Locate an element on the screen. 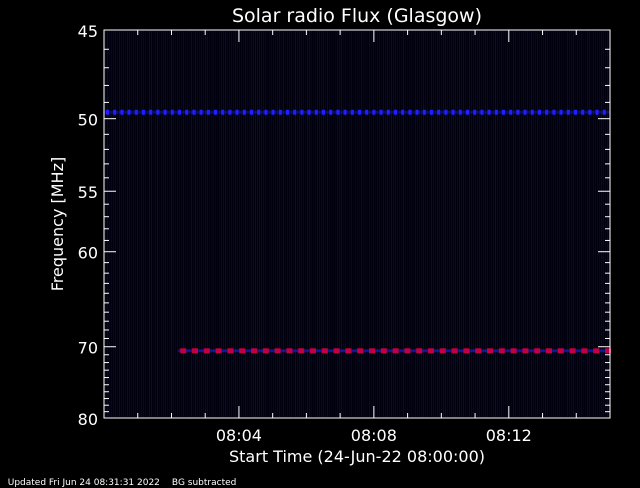 The image size is (640, 488). y-tick-label: 80 is located at coordinates (88, 419).